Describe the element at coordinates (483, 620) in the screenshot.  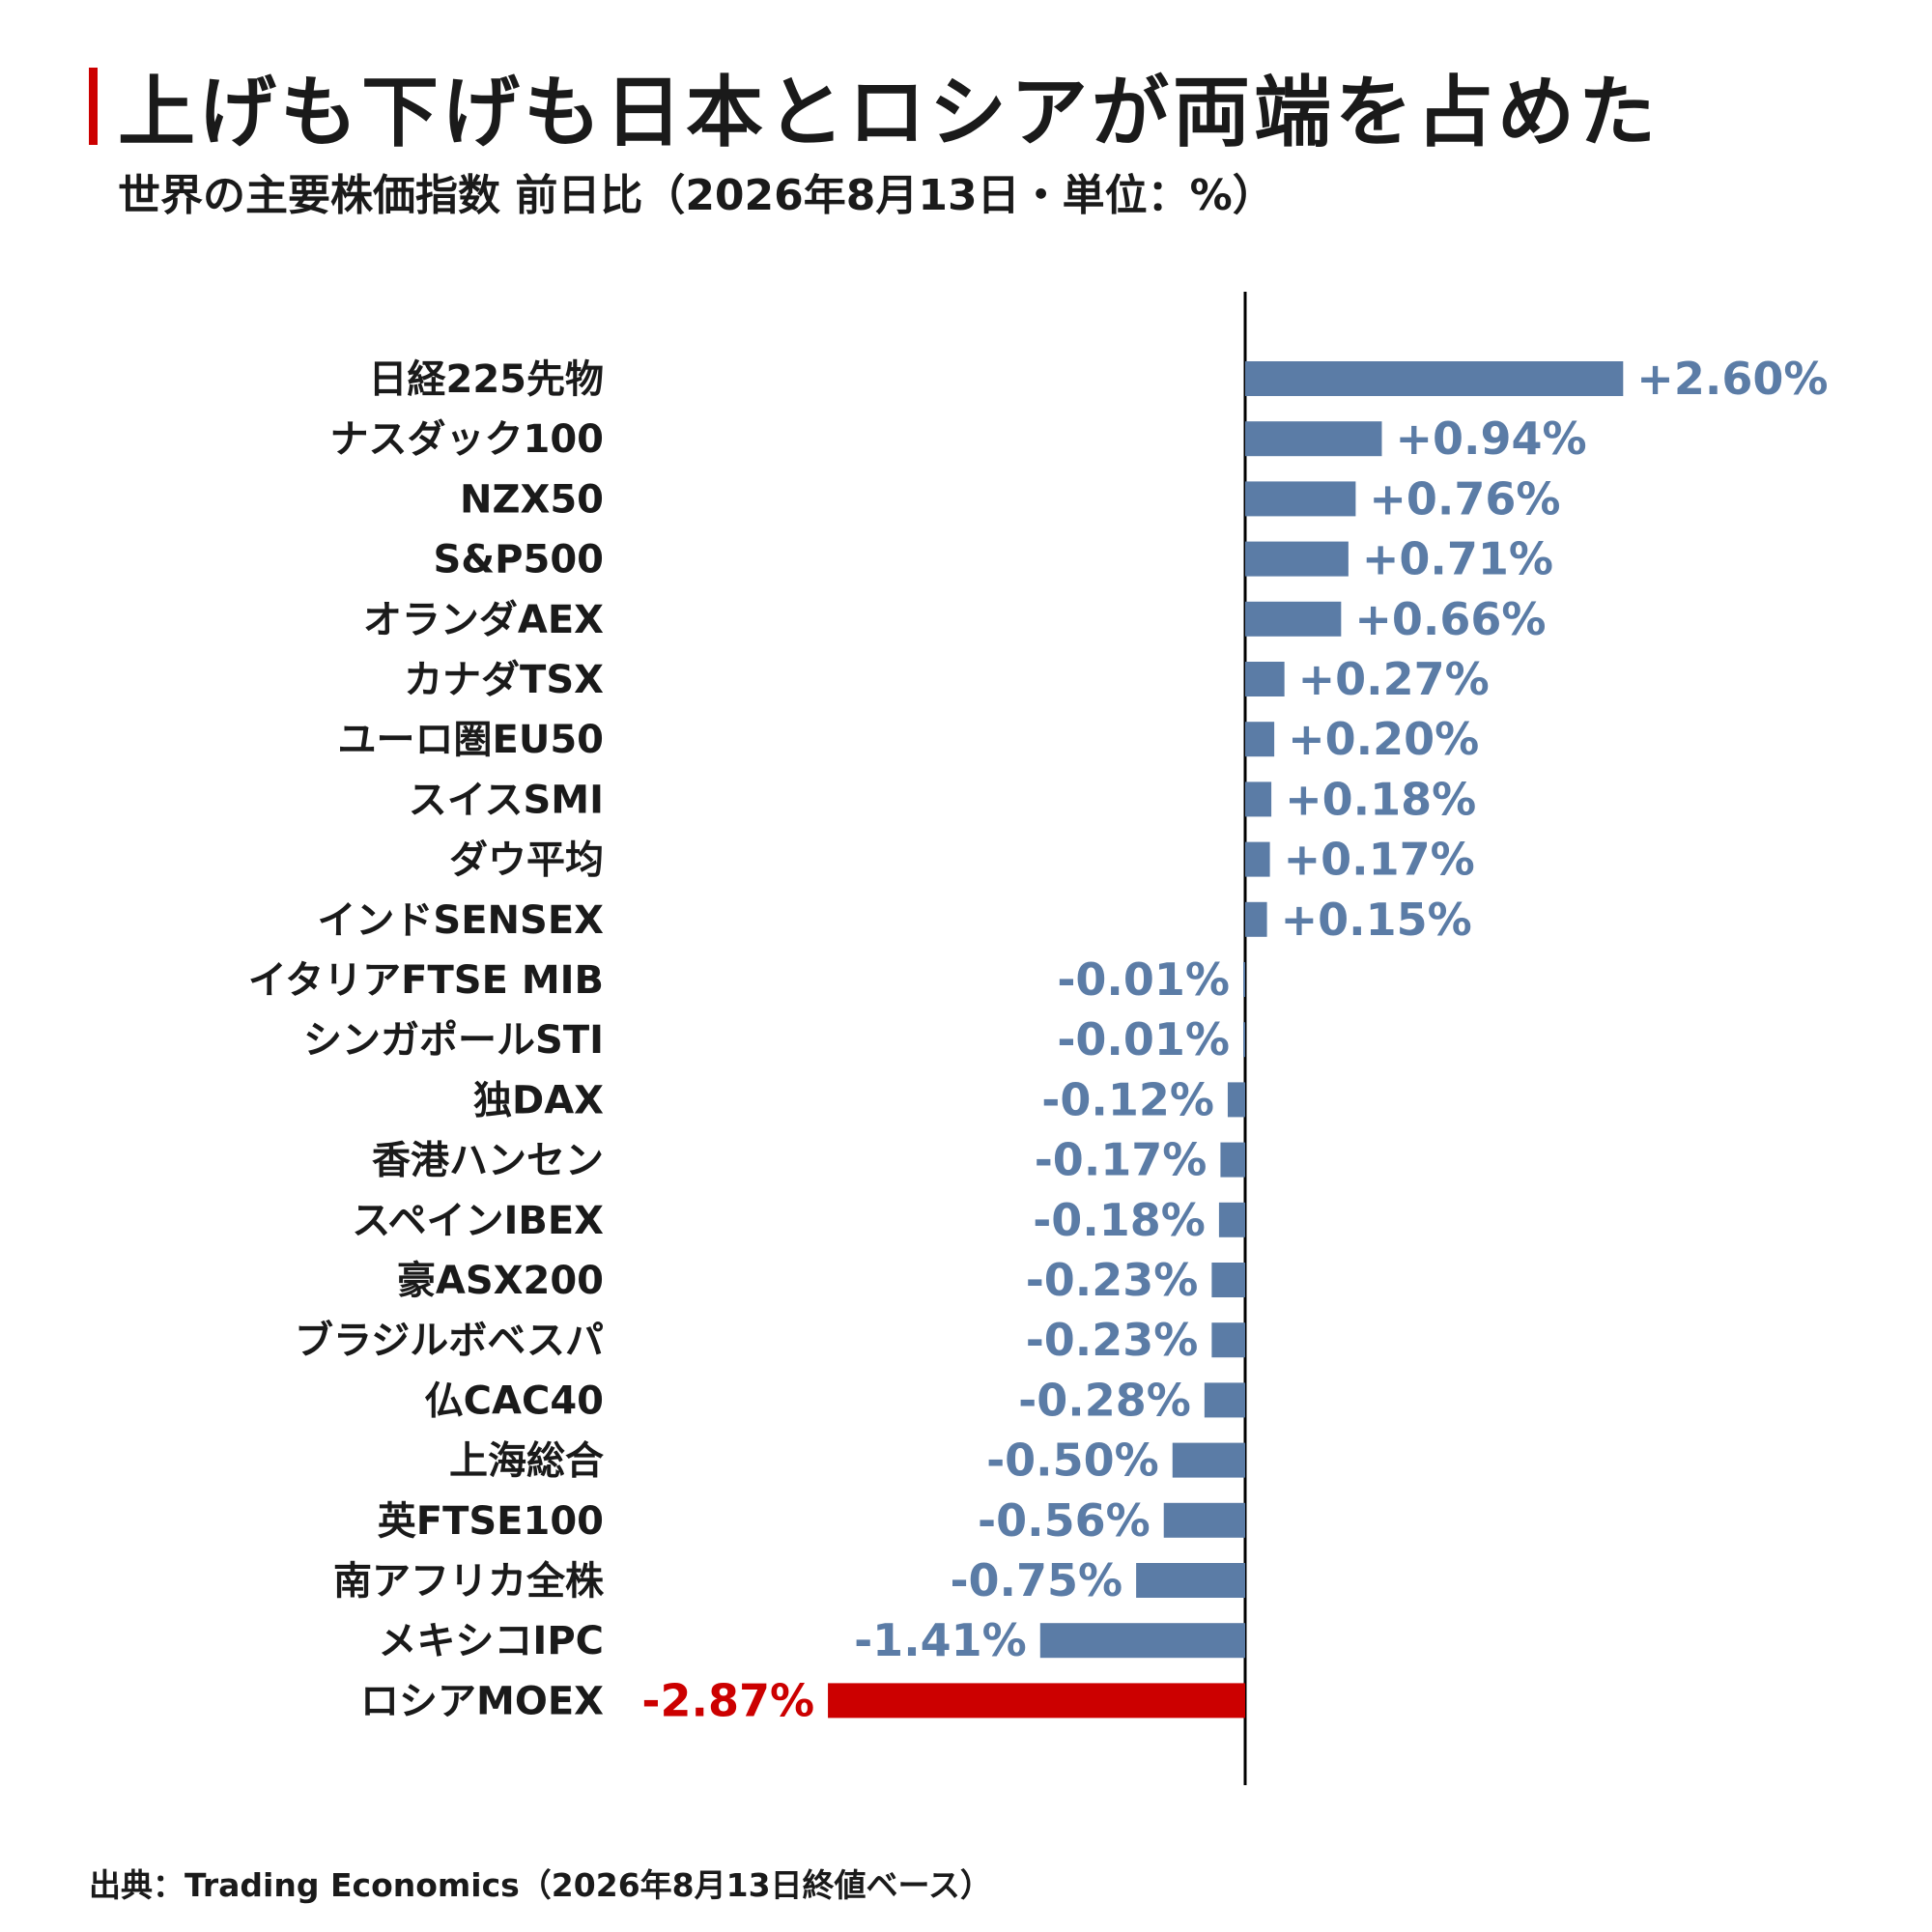
I see `category-label: オランダAEX` at that location.